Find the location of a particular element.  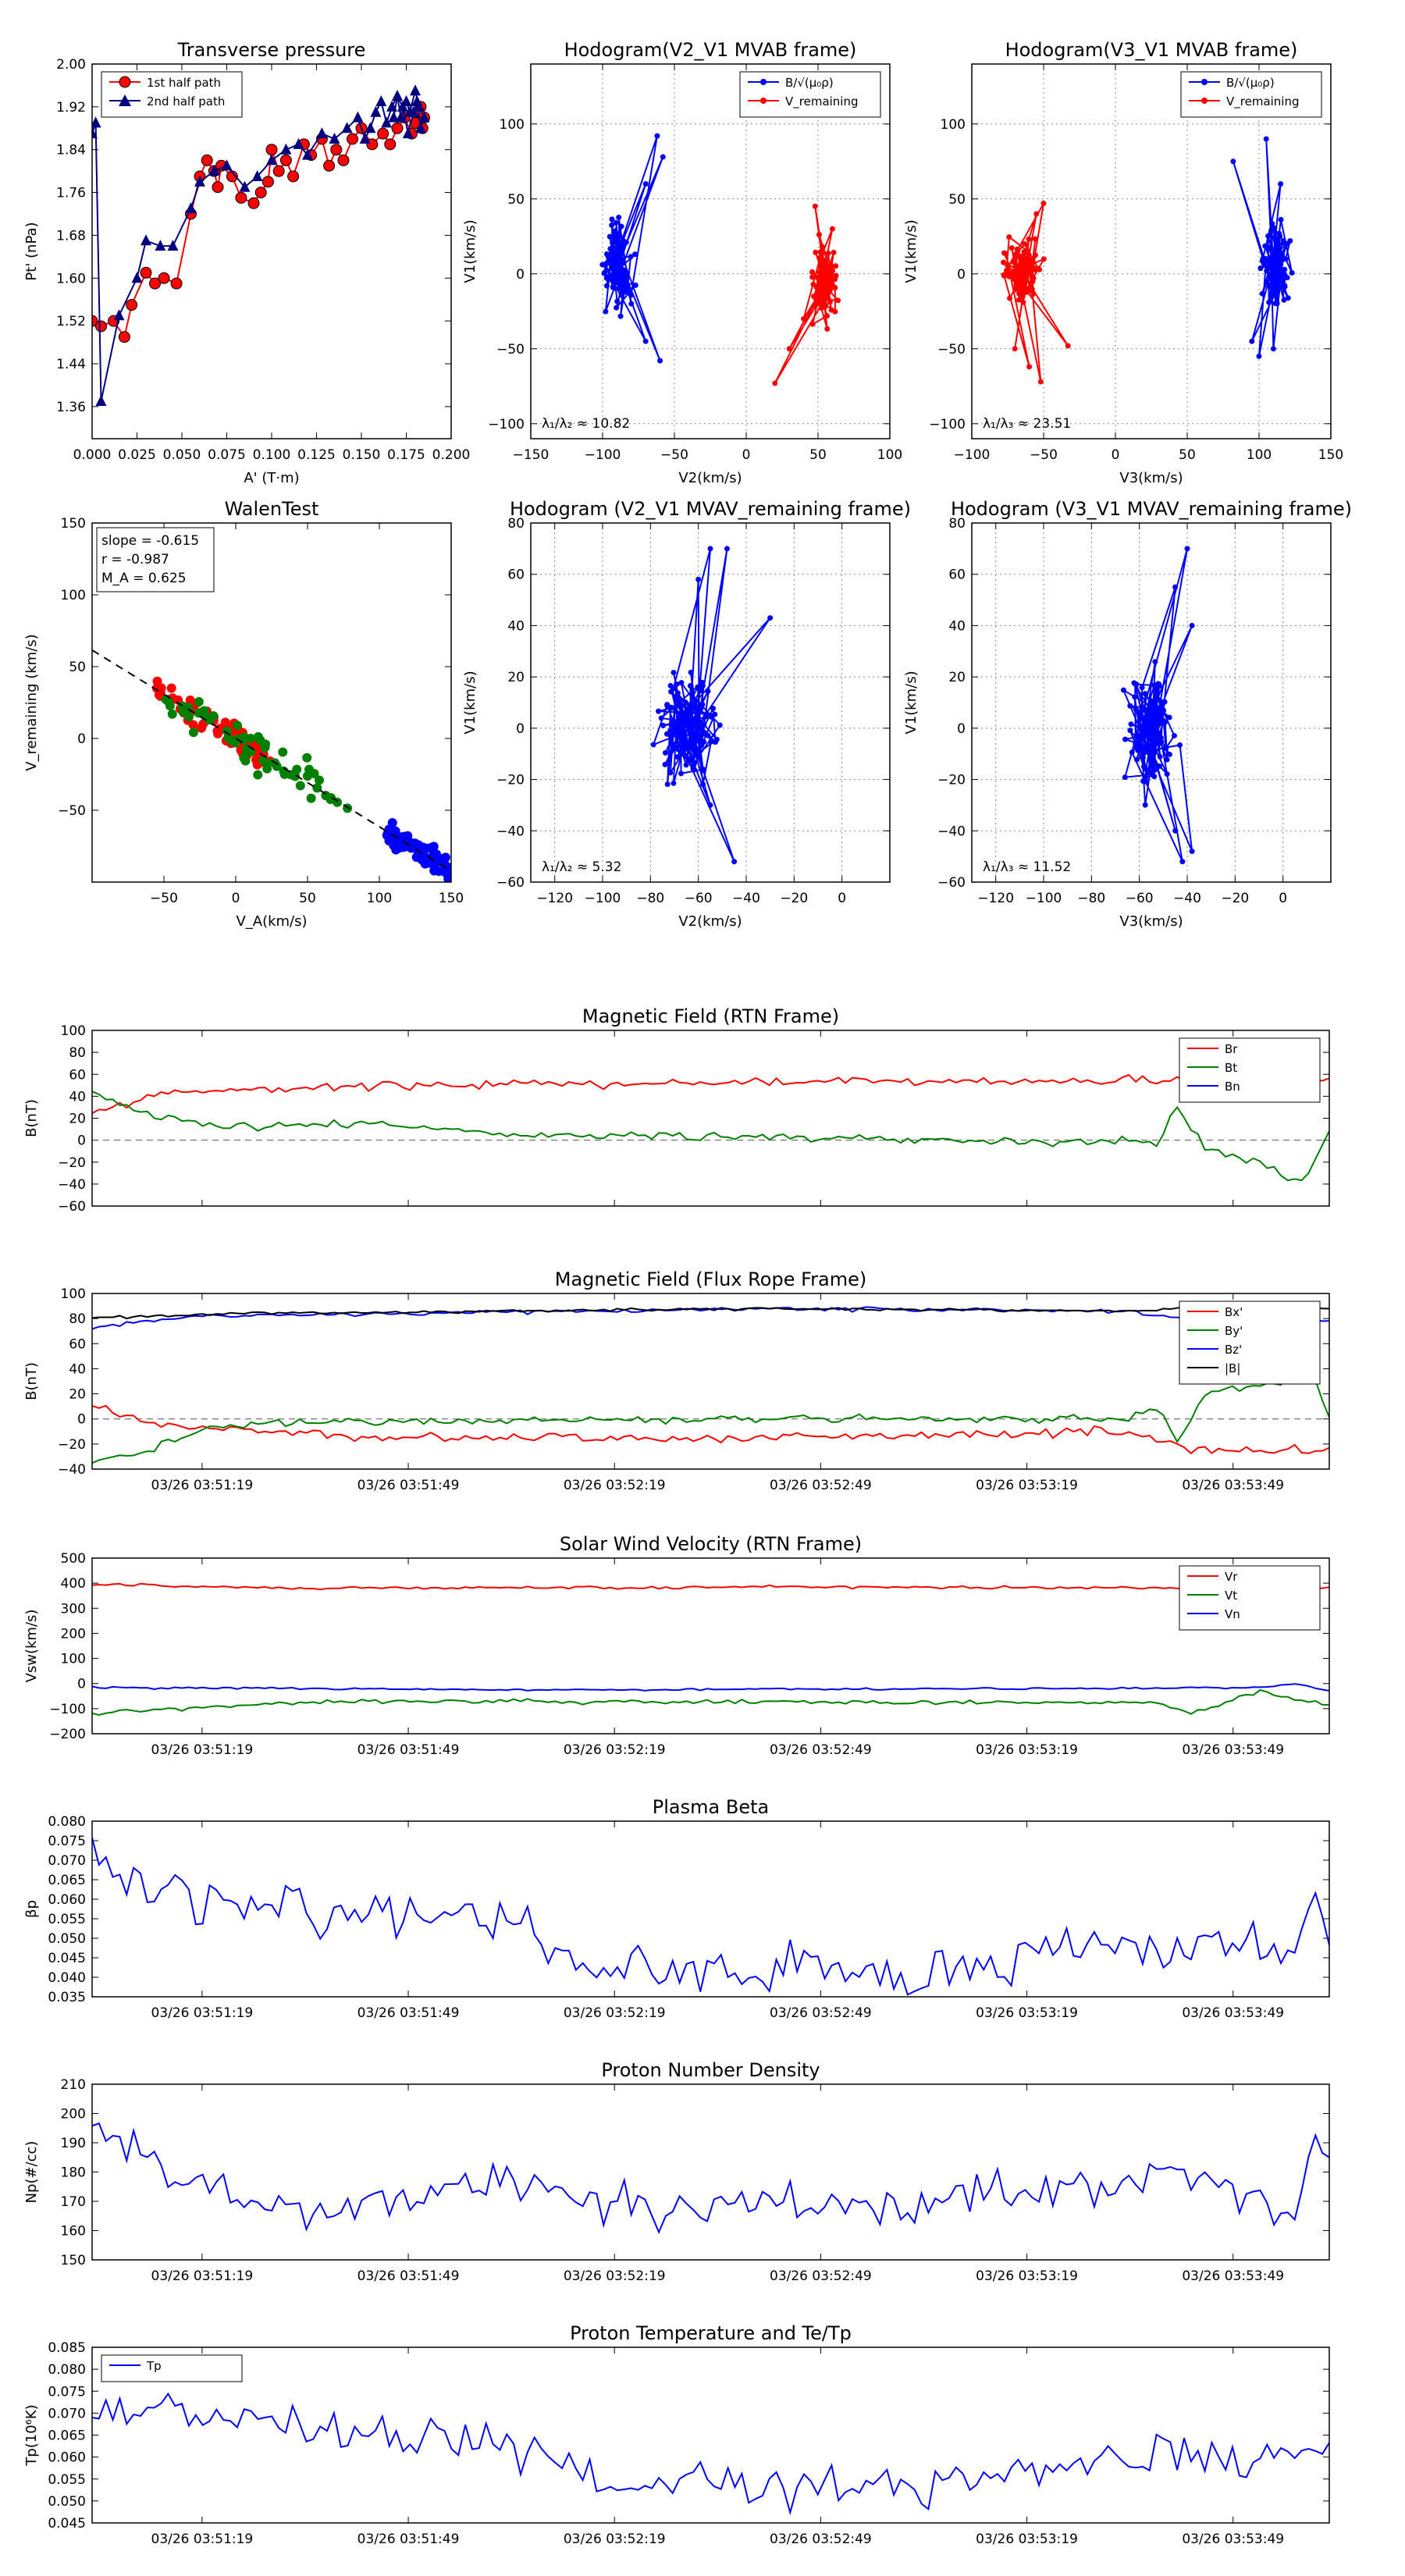

legend: B/√(μ₀ρ) V_remaining is located at coordinates (810, 94).